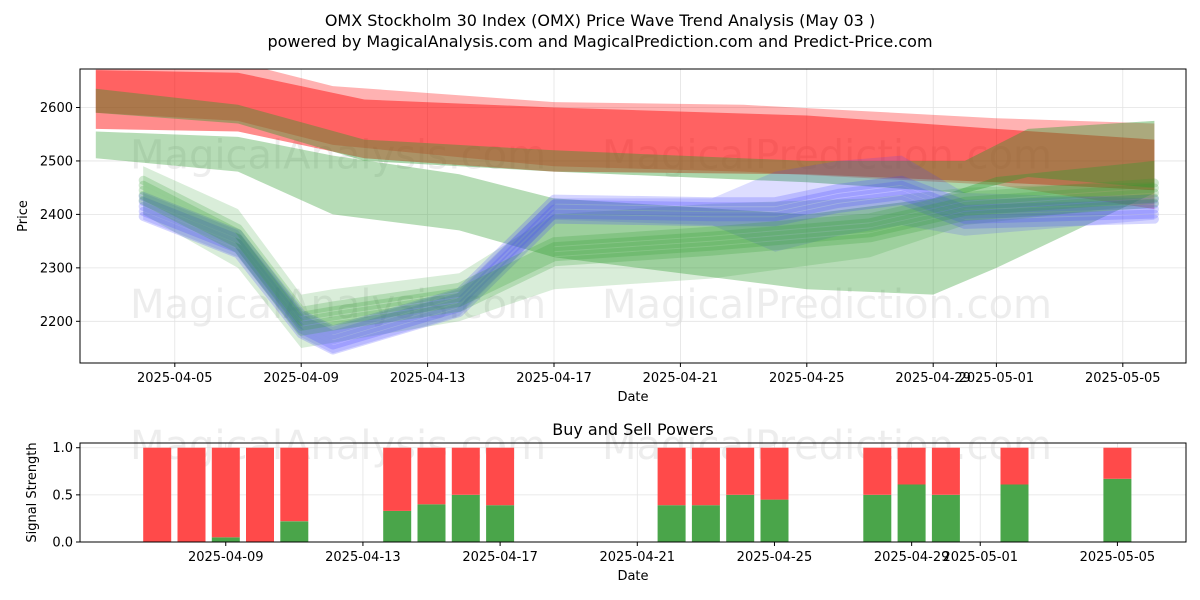 The height and width of the screenshot is (600, 1200). What do you see at coordinates (62, 543) in the screenshot?
I see `y-tick-label: 0.0` at bounding box center [62, 543].